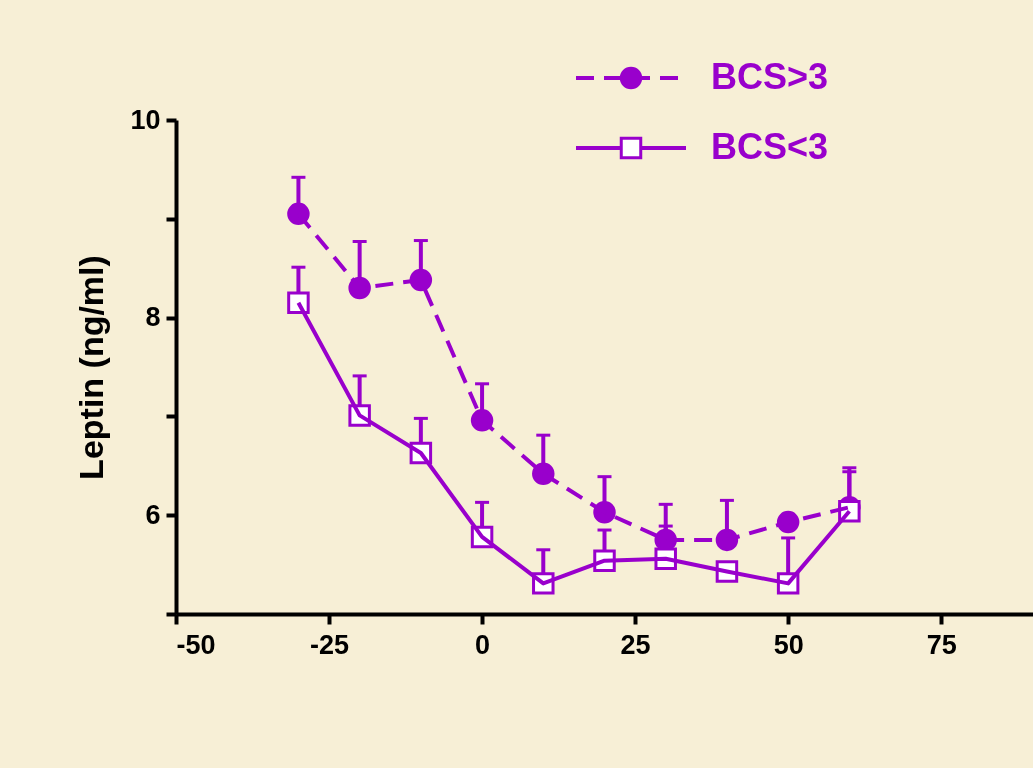 The image size is (1033, 768). What do you see at coordinates (770, 76) in the screenshot?
I see `legend-label: BCS>3` at bounding box center [770, 76].